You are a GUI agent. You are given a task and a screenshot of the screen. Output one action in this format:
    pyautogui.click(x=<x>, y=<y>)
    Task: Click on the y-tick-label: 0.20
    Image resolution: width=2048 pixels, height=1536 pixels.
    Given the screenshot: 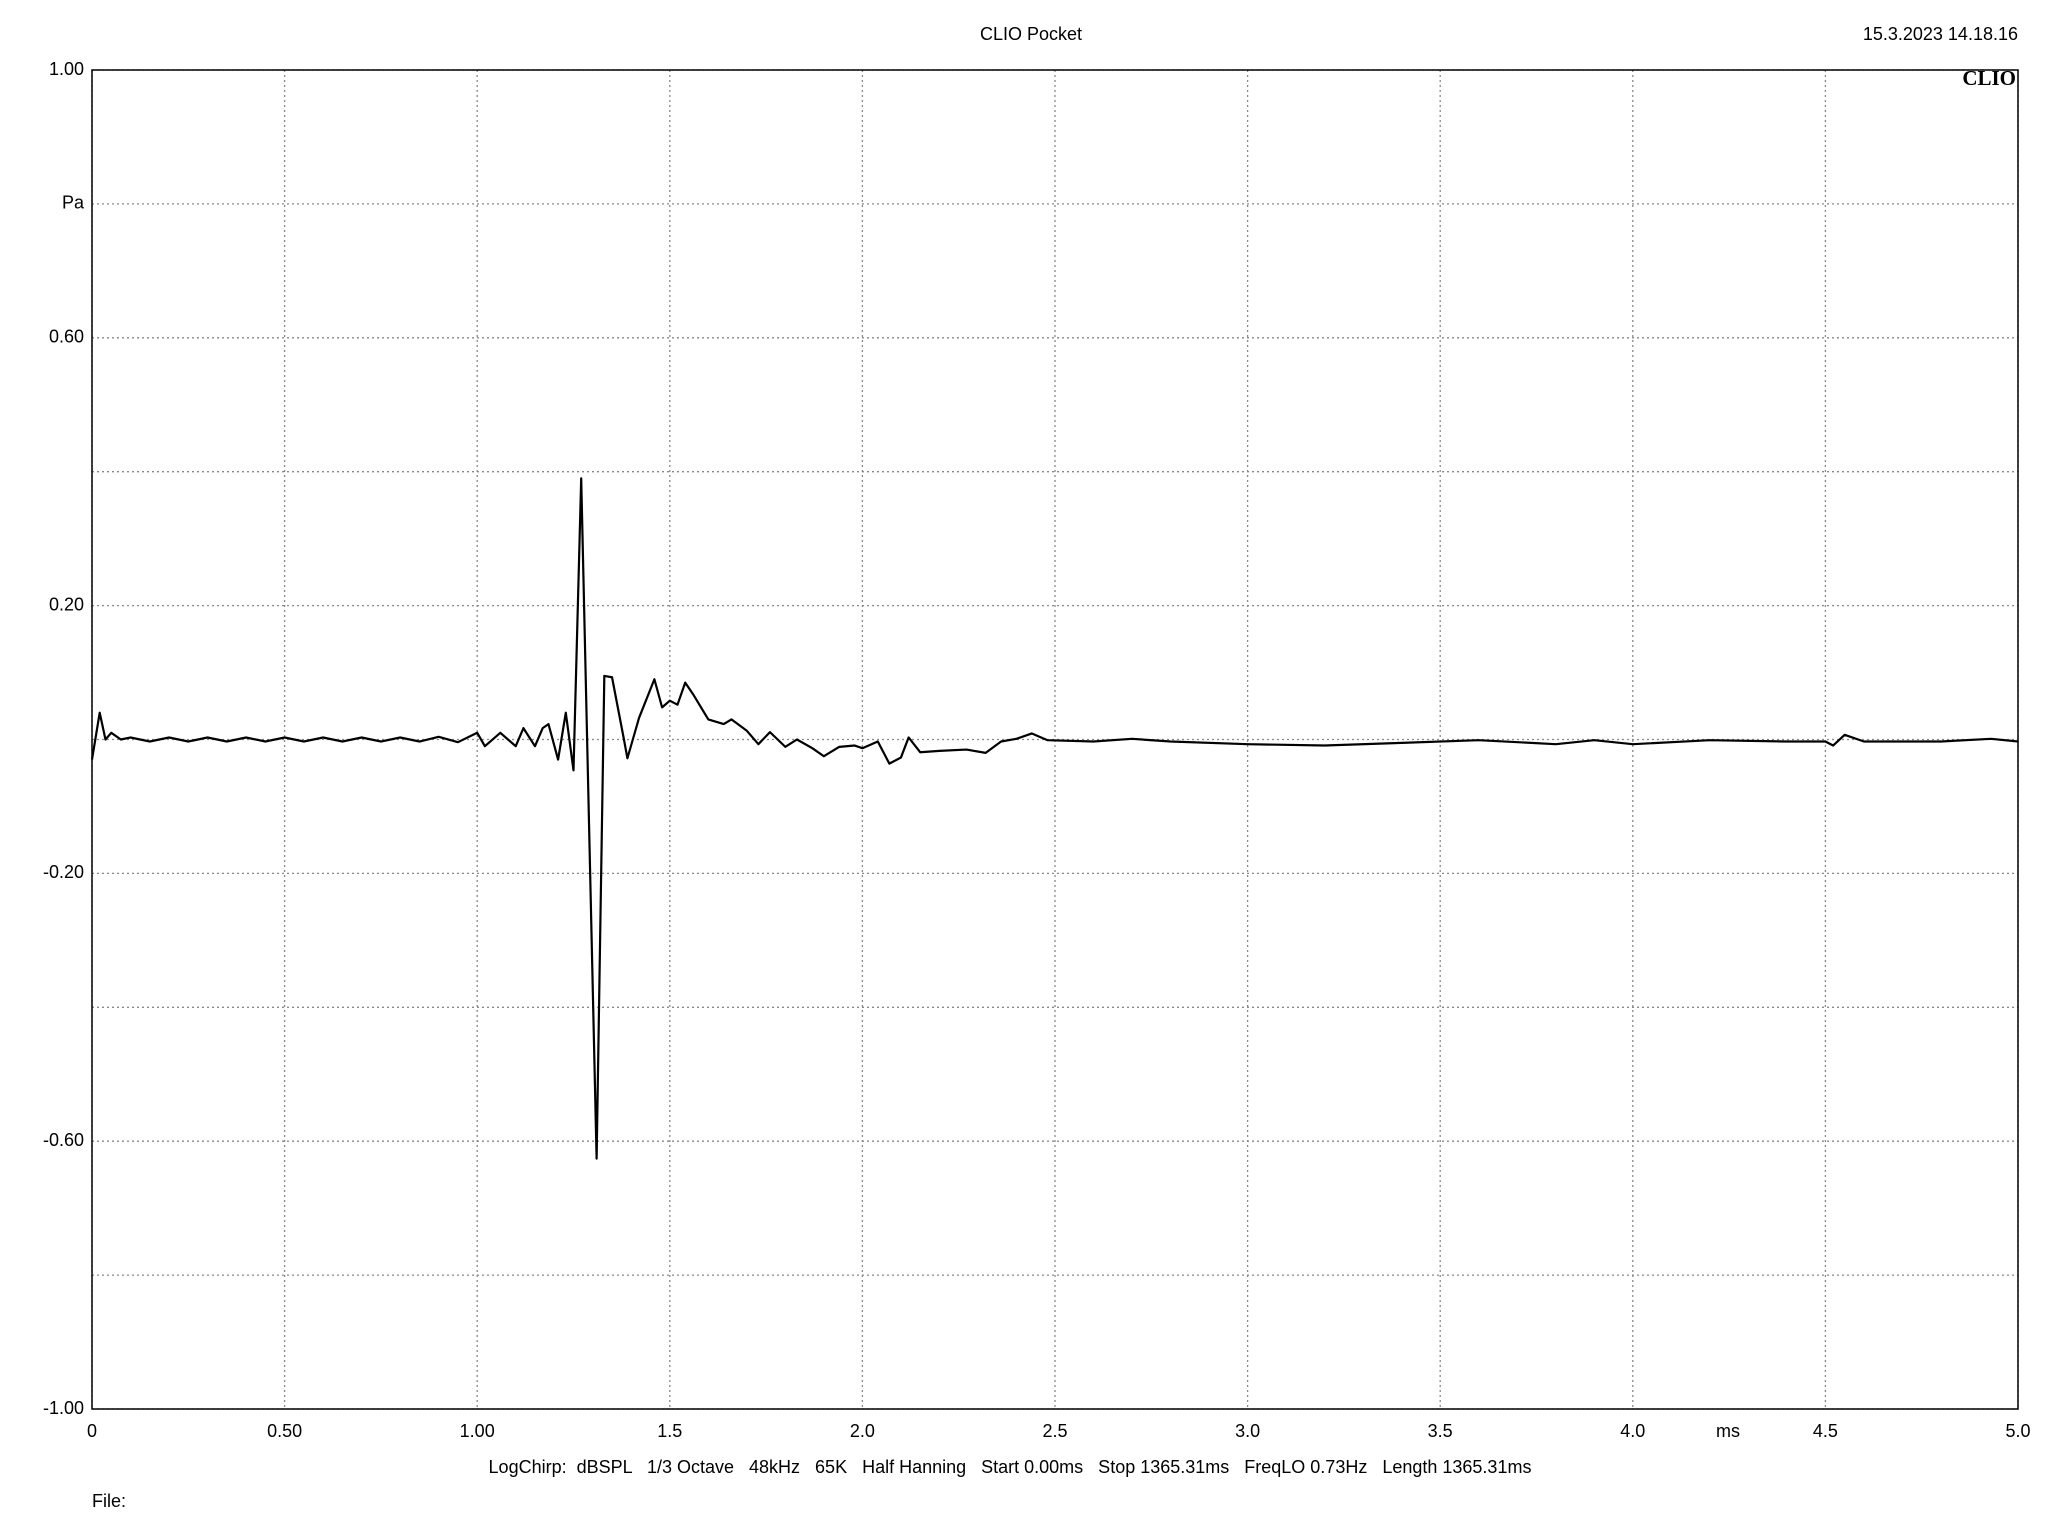 What is the action you would take?
    pyautogui.click(x=66, y=604)
    